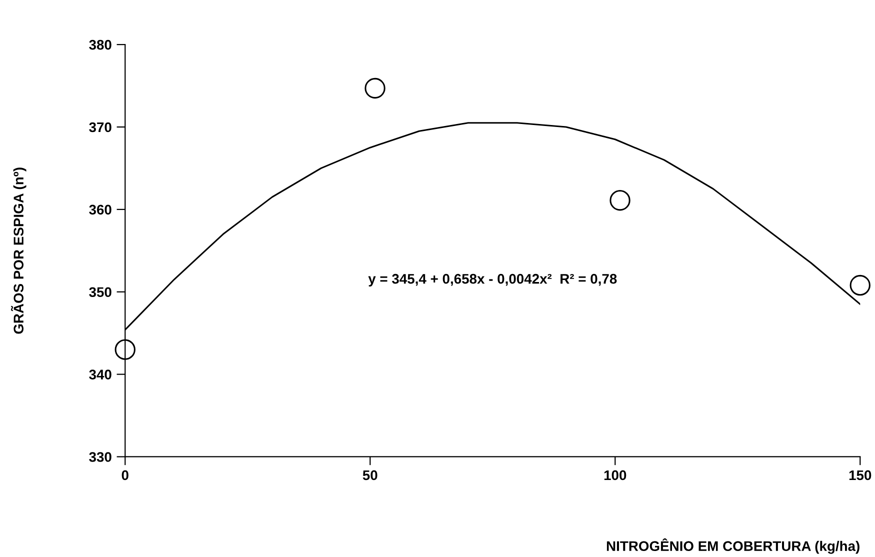 This screenshot has width=875, height=557. Describe the element at coordinates (125, 475) in the screenshot. I see `x-tick-label: 0` at that location.